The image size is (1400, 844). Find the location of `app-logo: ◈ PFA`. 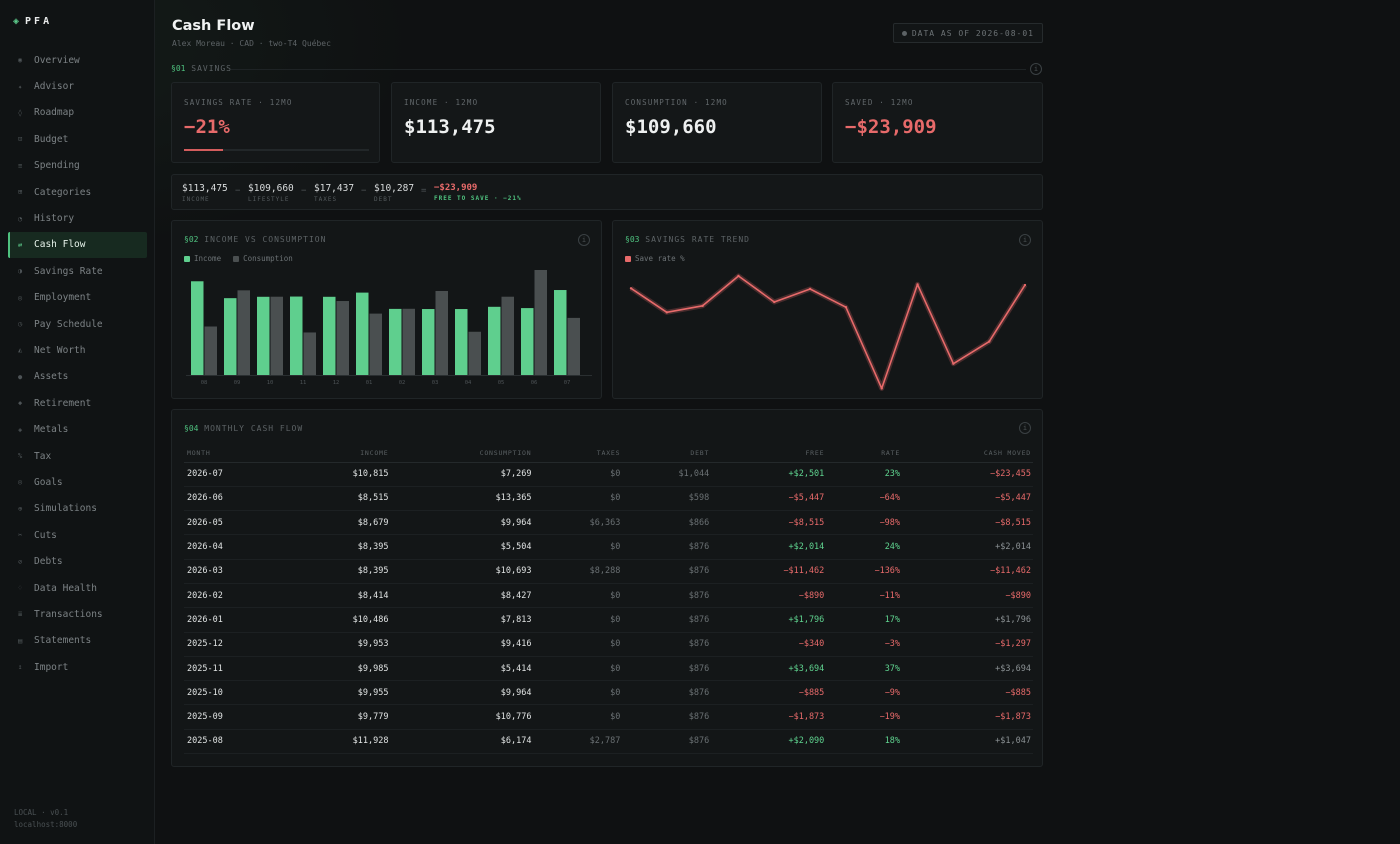

app-logo: ◈ PFA is located at coordinates (32, 21).